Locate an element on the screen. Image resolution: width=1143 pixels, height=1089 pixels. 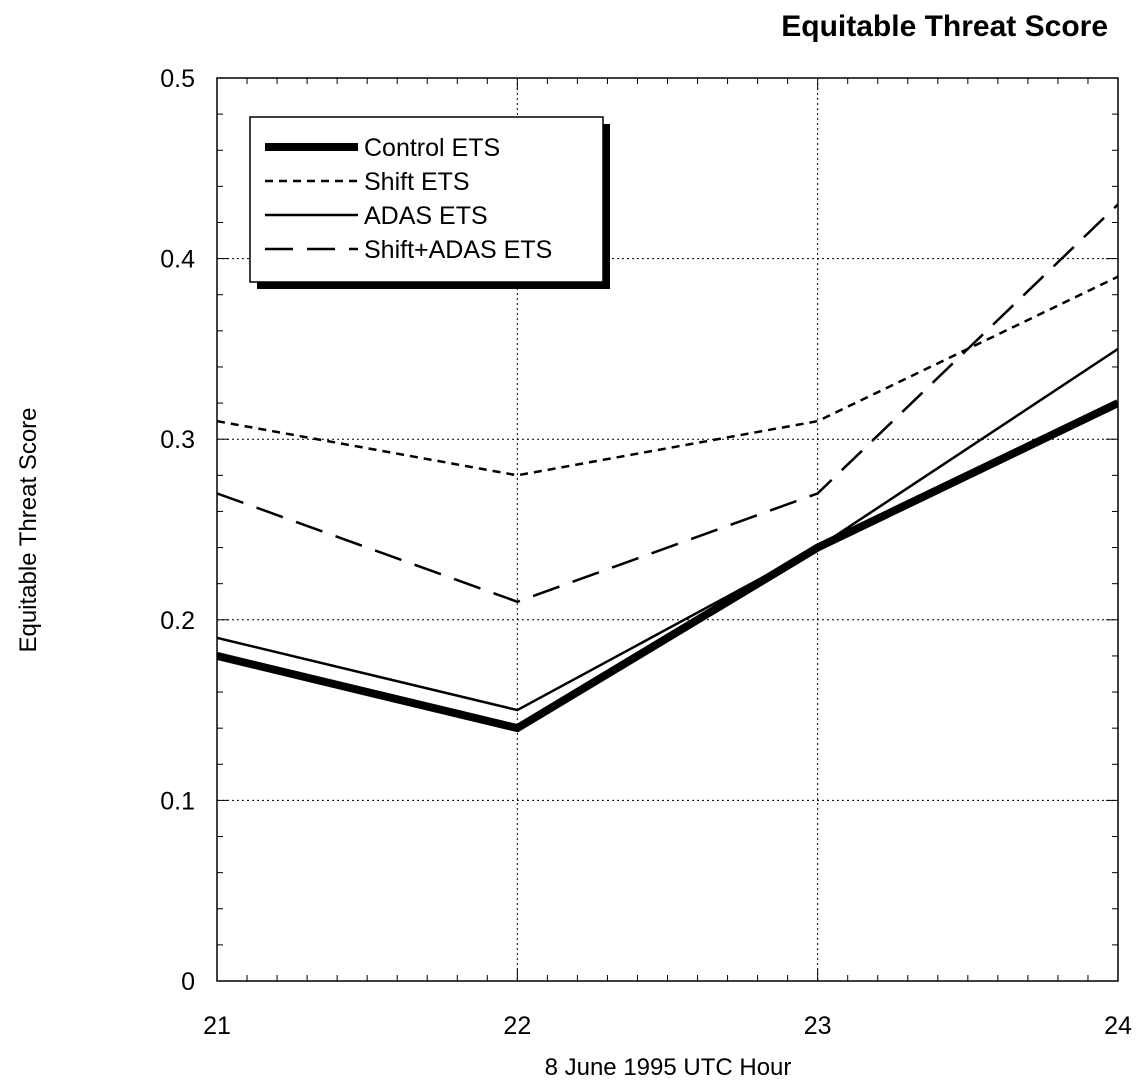
y-tick-label: 0.3 is located at coordinates (177, 440).